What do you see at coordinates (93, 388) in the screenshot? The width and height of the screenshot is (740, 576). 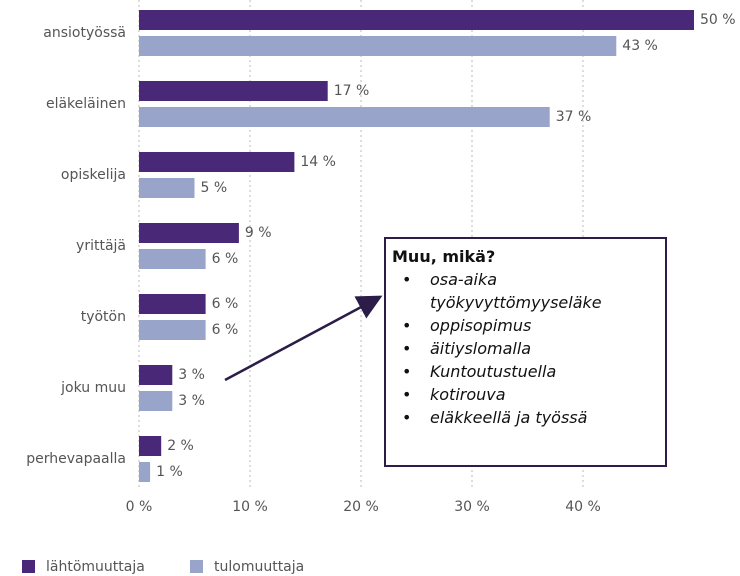 I see `y-tick-label: joku muu` at bounding box center [93, 388].